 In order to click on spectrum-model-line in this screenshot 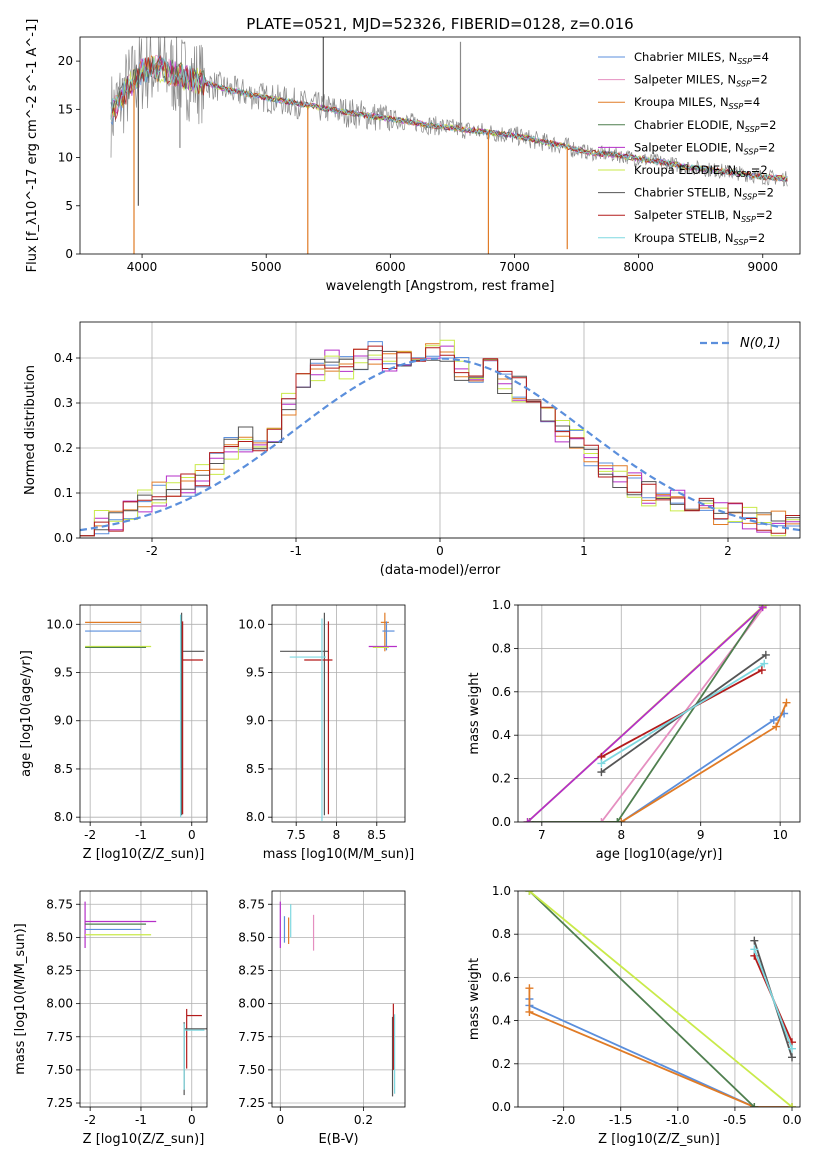, I will do `click(449, 119)`.